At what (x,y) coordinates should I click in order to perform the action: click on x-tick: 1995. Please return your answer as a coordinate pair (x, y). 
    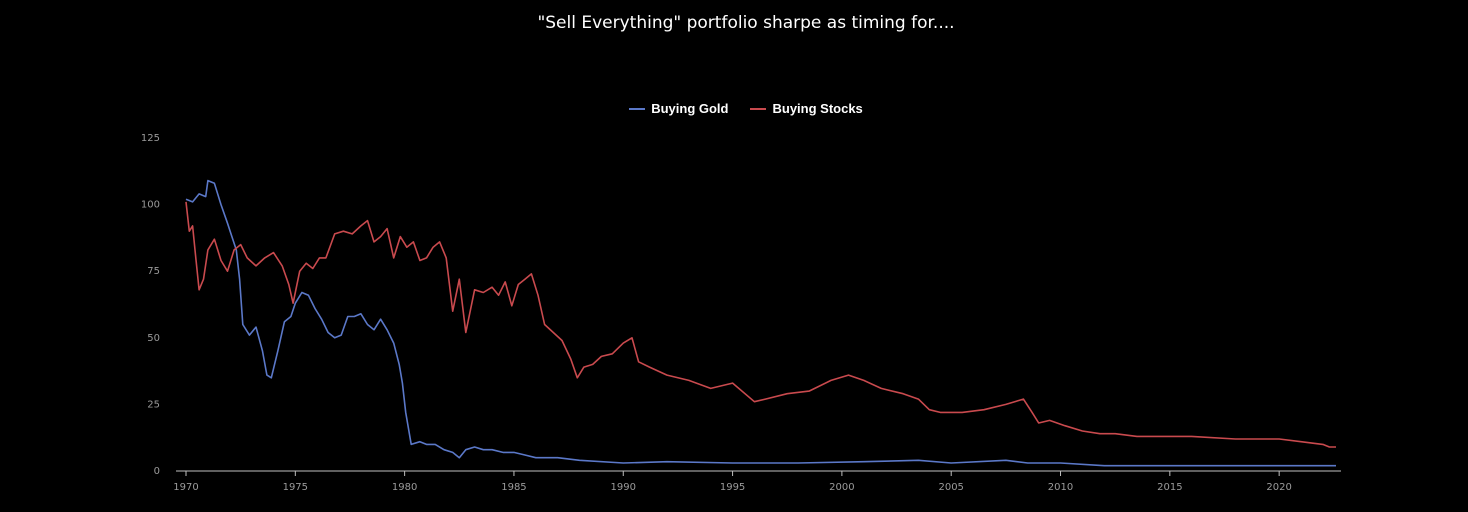
    Looking at the image, I should click on (732, 482).